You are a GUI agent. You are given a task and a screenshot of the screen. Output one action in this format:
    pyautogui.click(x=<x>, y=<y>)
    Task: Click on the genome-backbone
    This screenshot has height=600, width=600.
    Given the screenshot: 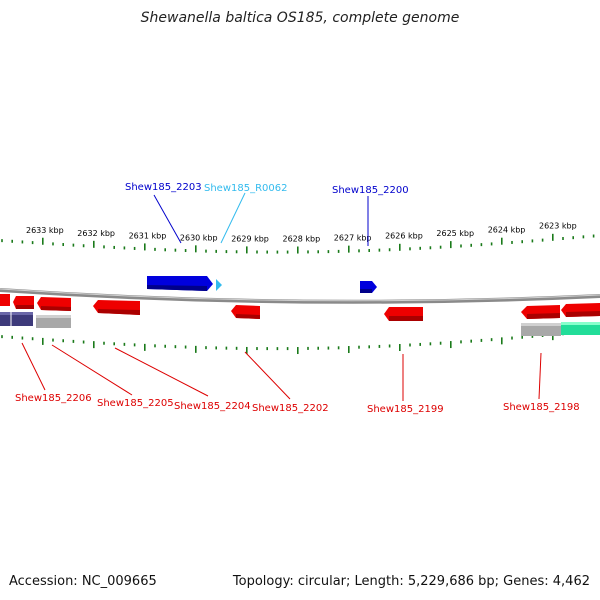 What is the action you would take?
    pyautogui.click(x=300, y=296)
    